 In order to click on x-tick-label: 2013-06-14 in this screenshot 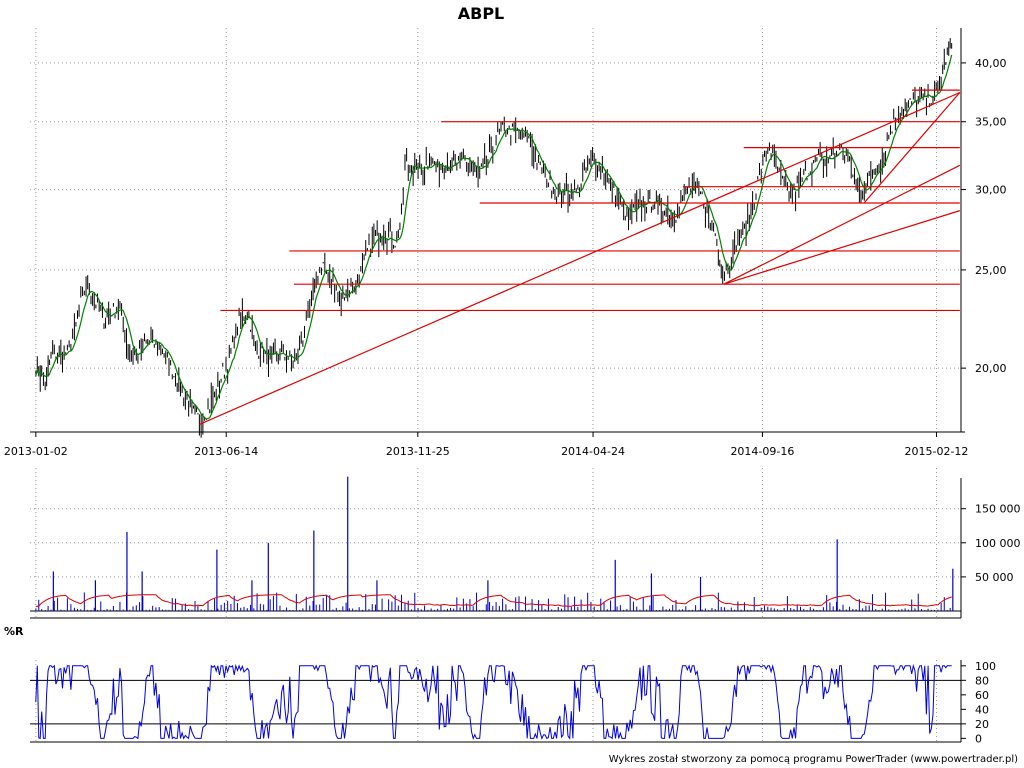, I will do `click(226, 451)`.